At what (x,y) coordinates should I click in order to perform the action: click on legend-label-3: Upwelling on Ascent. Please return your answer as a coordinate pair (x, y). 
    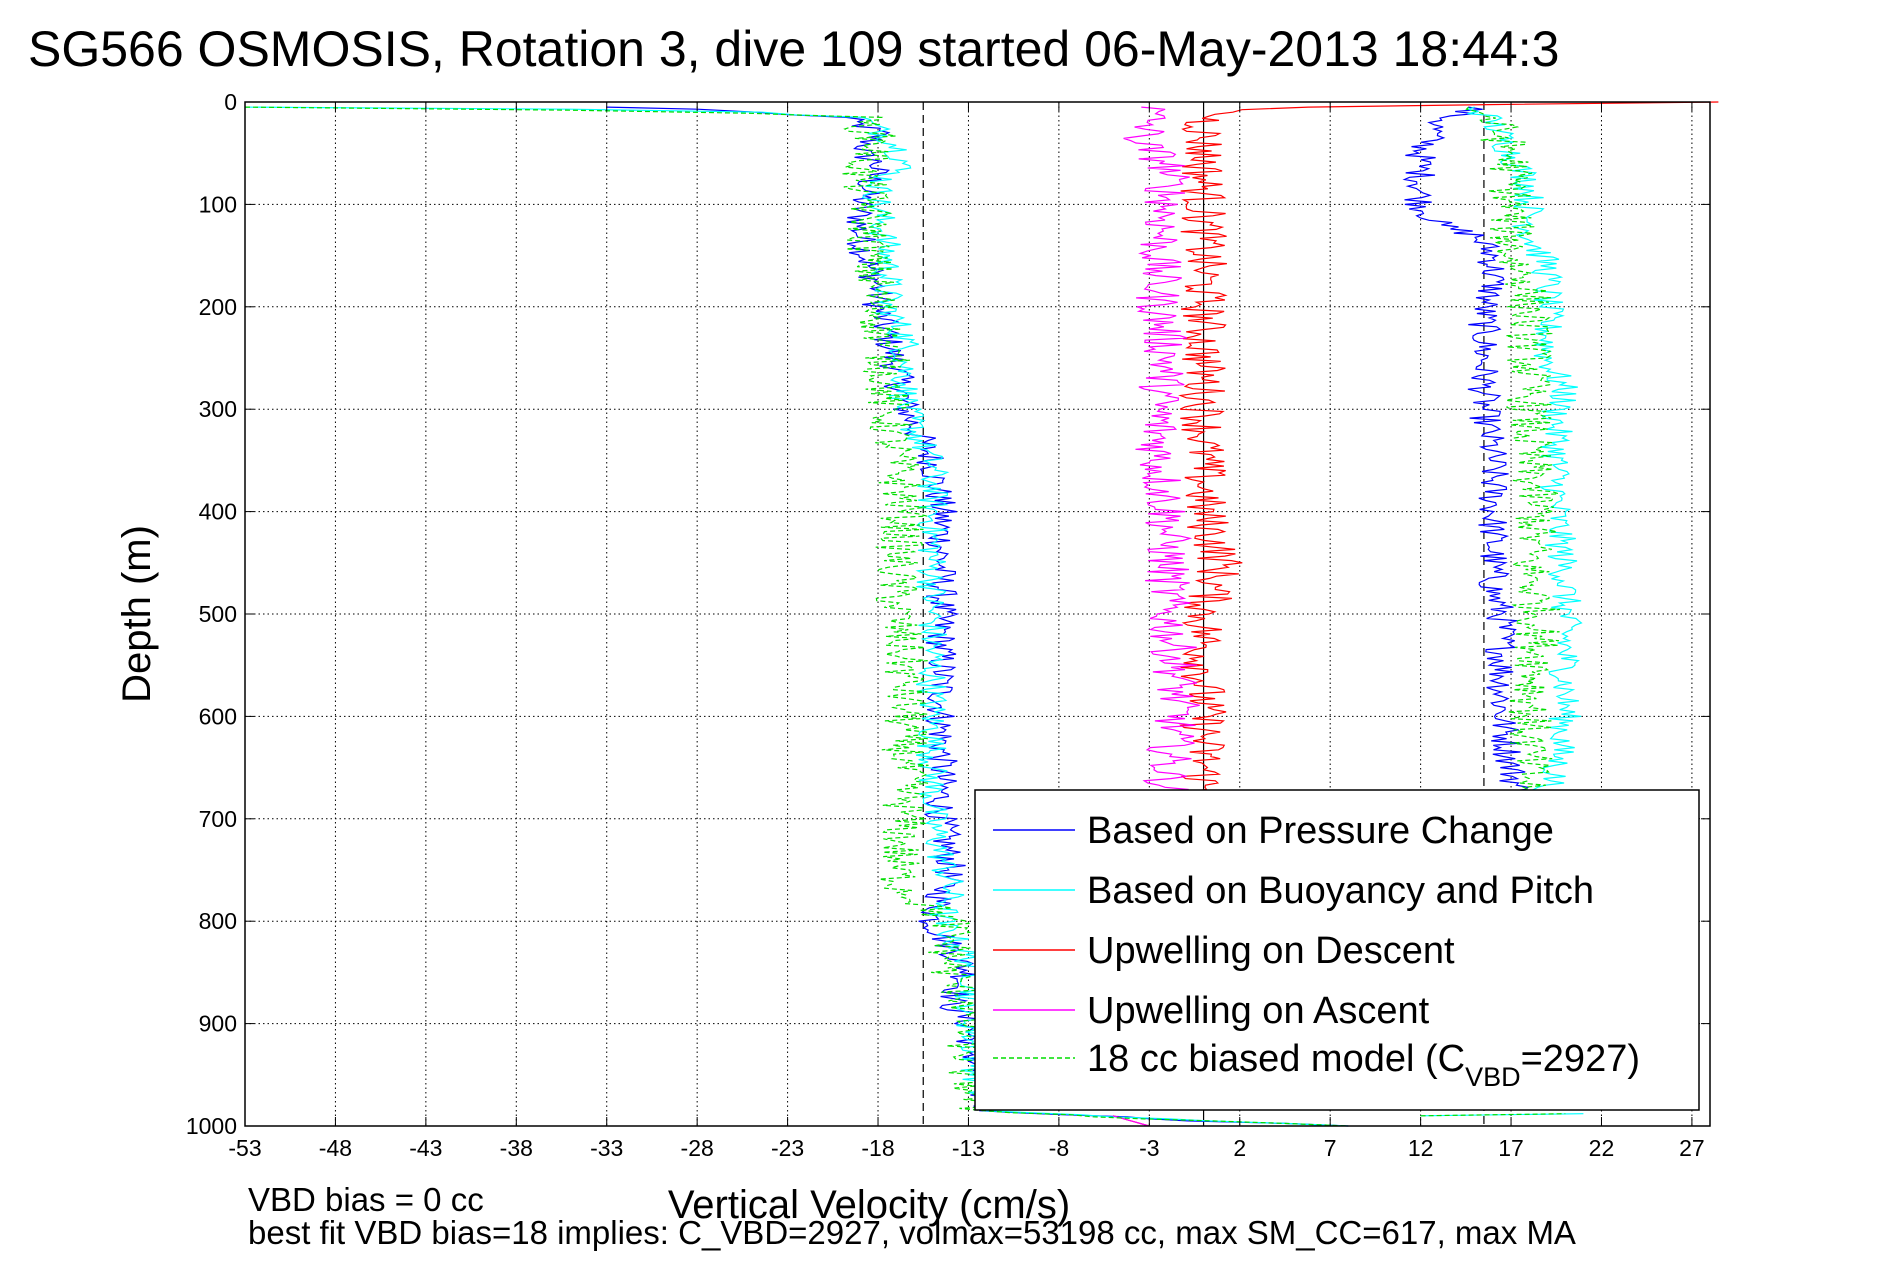
    Looking at the image, I should click on (1258, 1011).